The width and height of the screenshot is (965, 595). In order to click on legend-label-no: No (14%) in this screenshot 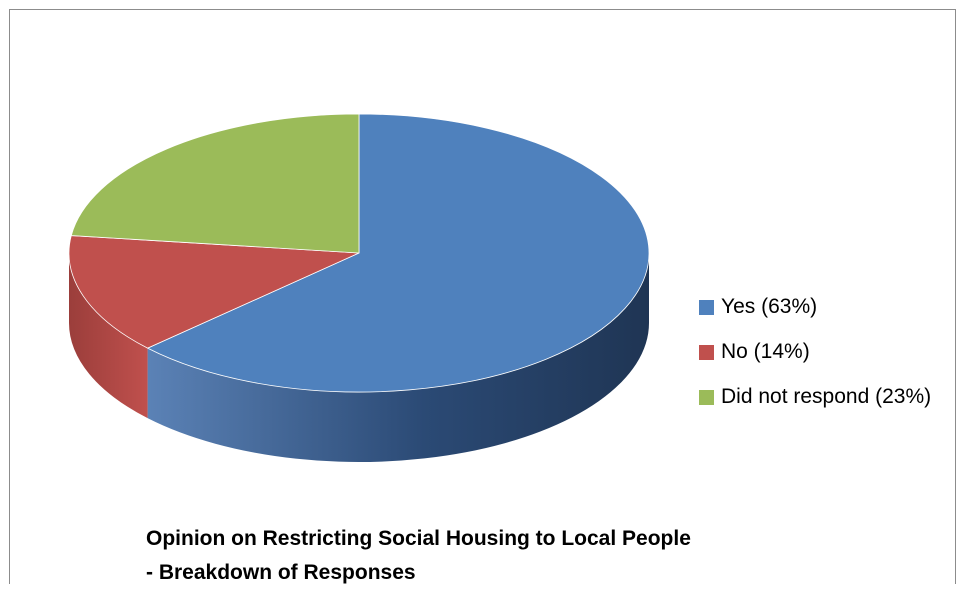, I will do `click(765, 351)`.